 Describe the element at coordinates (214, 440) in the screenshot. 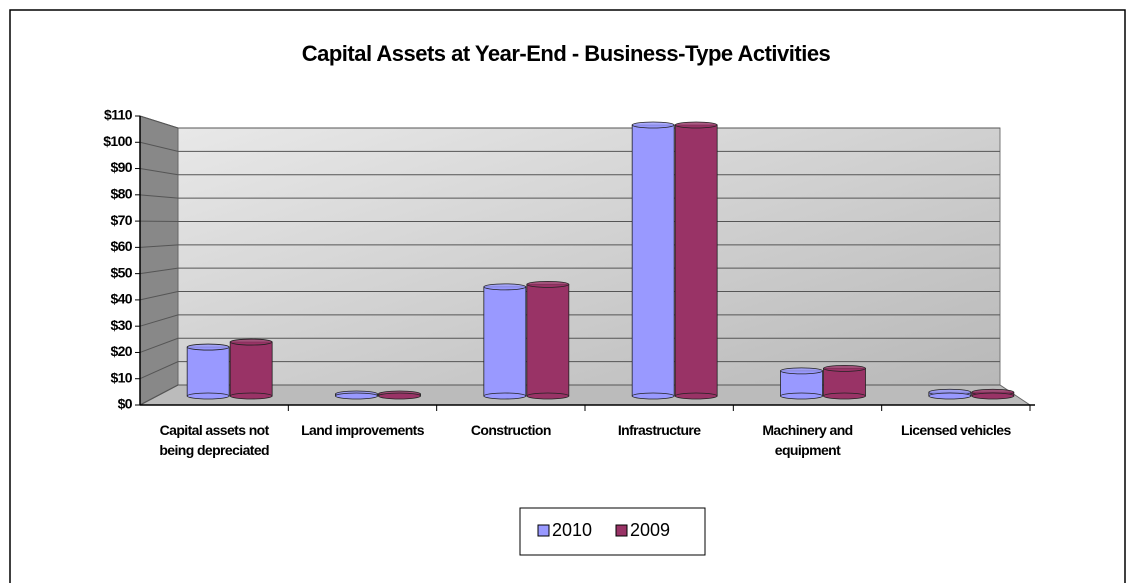

I see `x-tick-label: Capital assets not being depreciated` at that location.